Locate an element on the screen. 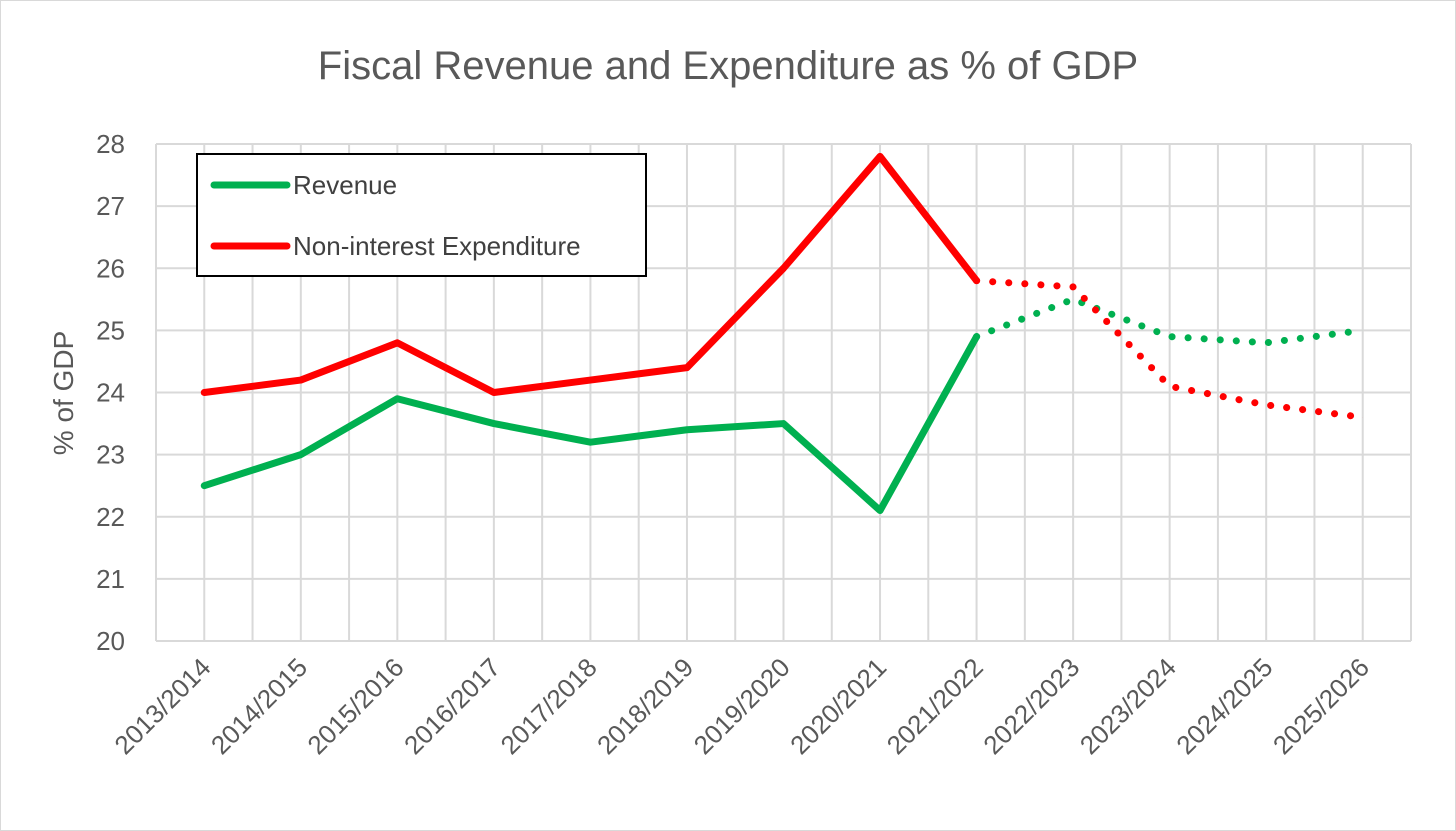  x-tick-label: 2017/2018 is located at coordinates (549, 706).